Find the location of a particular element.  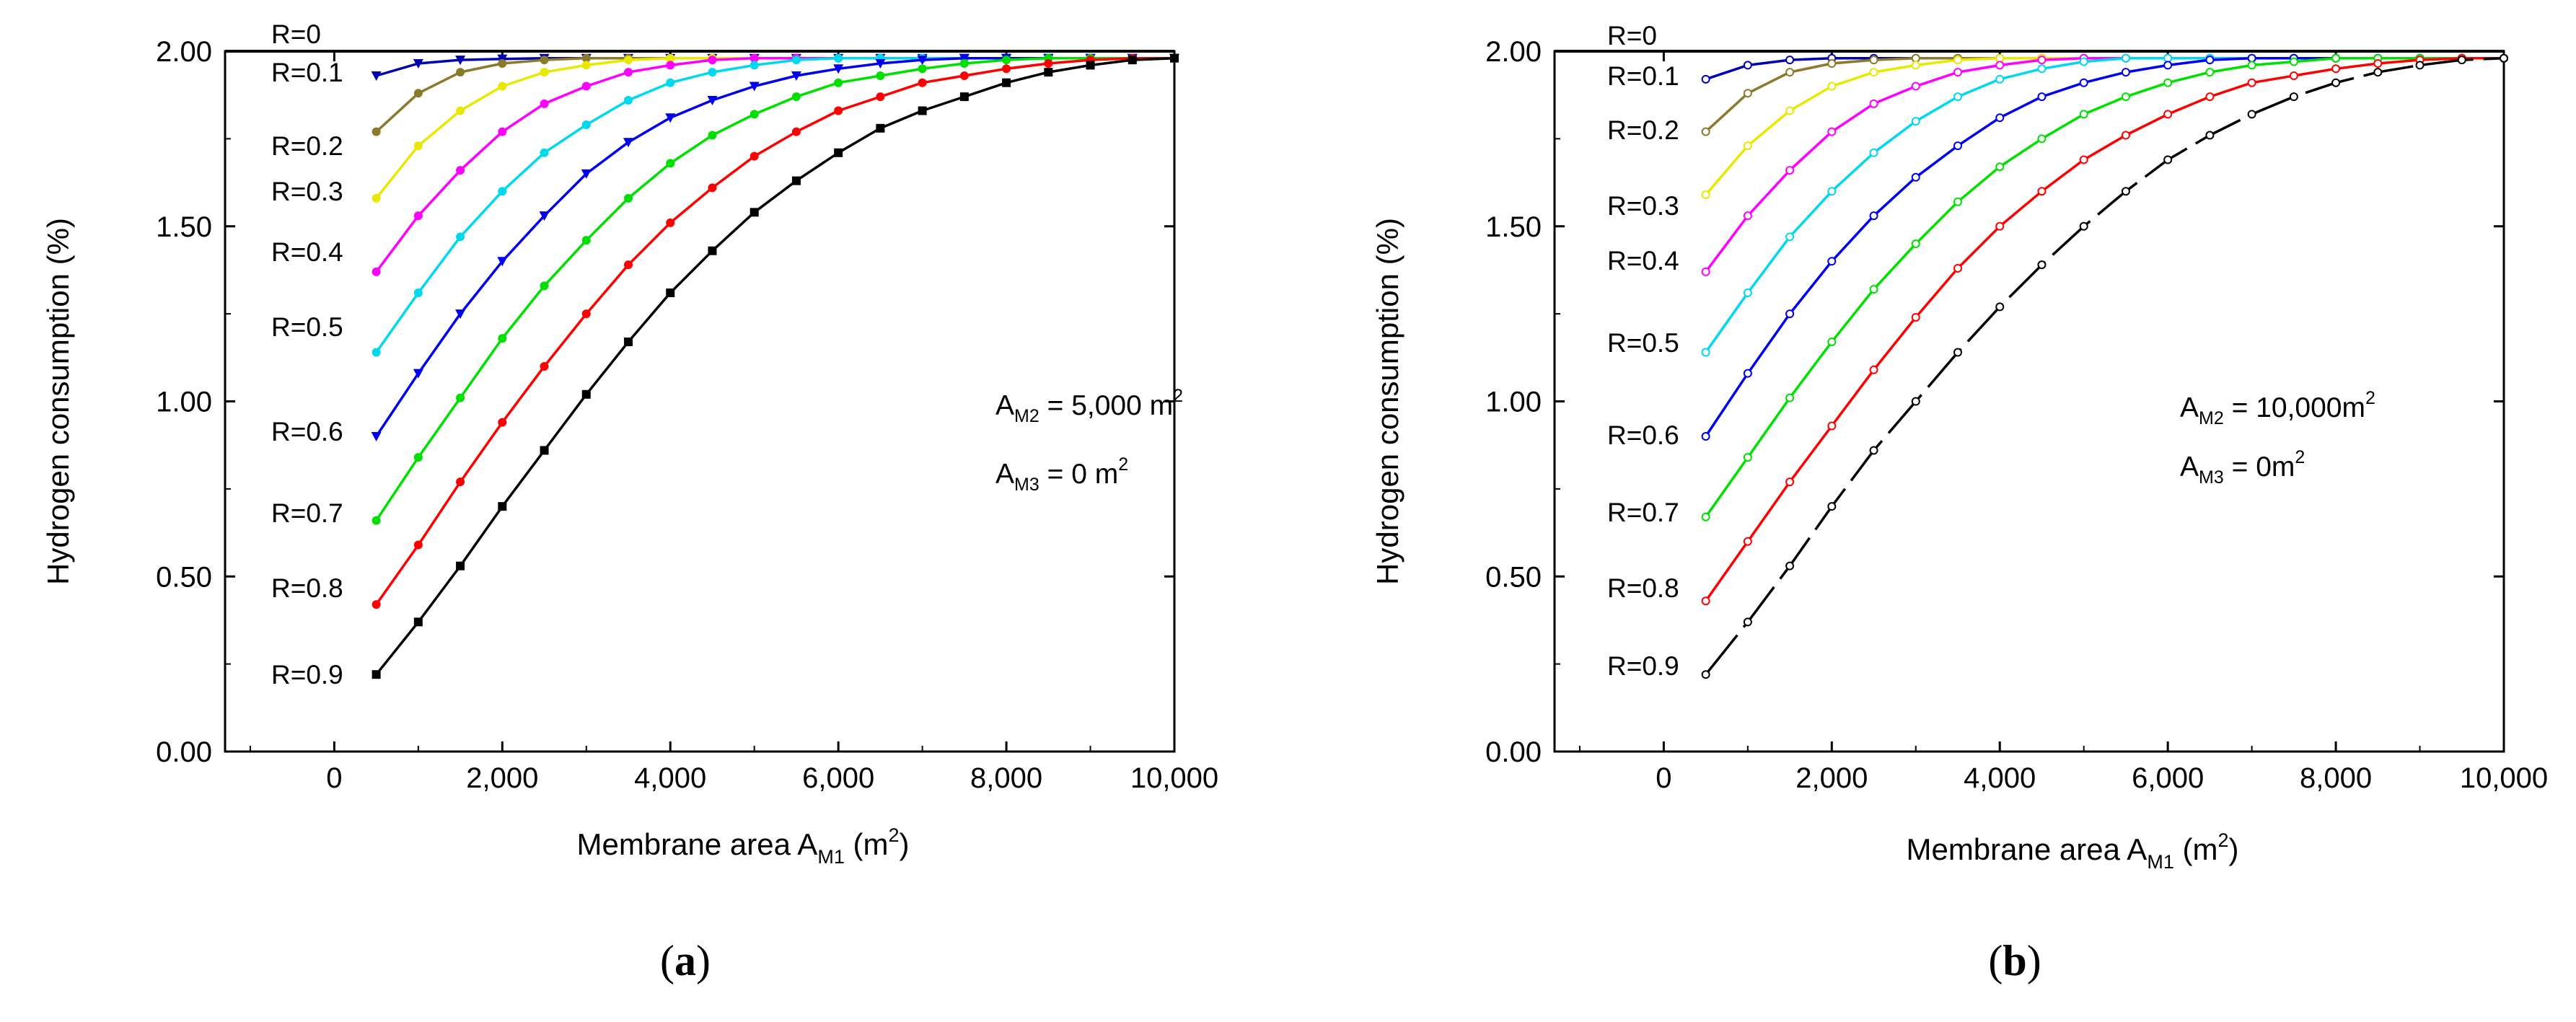

series-label: R=0.8 is located at coordinates (1643, 588).